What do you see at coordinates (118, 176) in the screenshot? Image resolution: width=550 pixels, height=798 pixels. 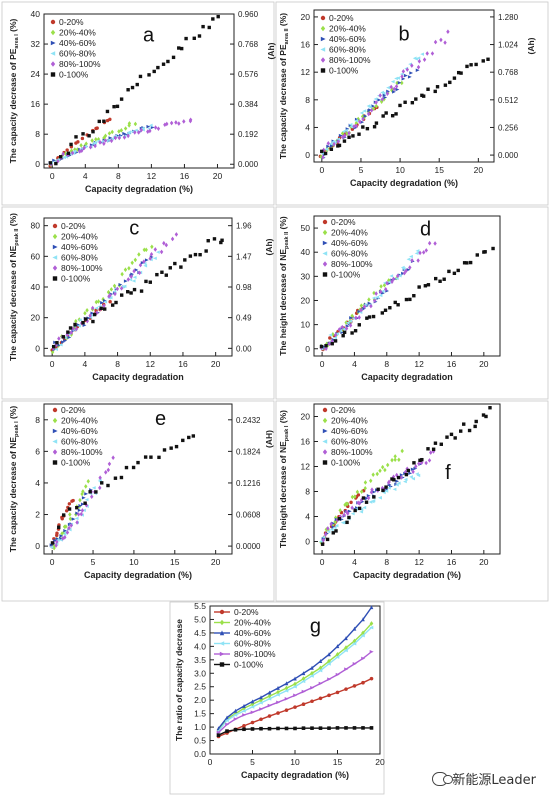 I see `x-tick-label: 8` at bounding box center [118, 176].